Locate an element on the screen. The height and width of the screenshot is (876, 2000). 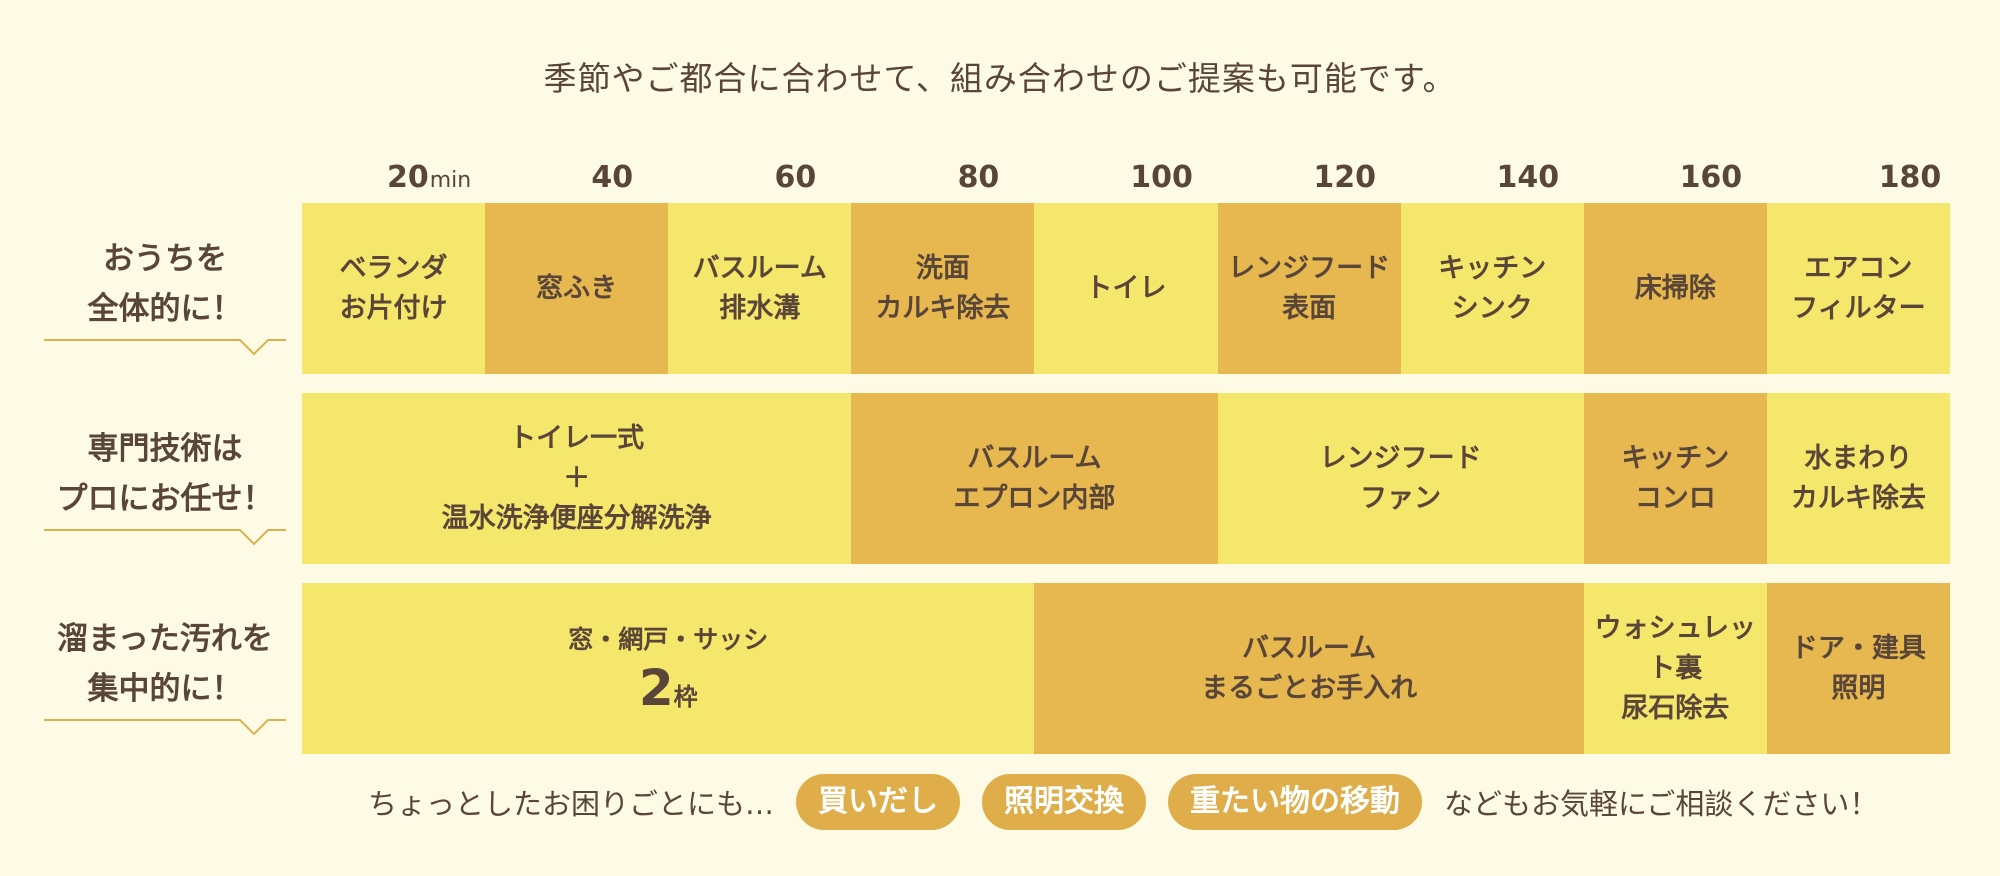
task-text: ウォシュレット裏 尿石除去 is located at coordinates (1675, 668).